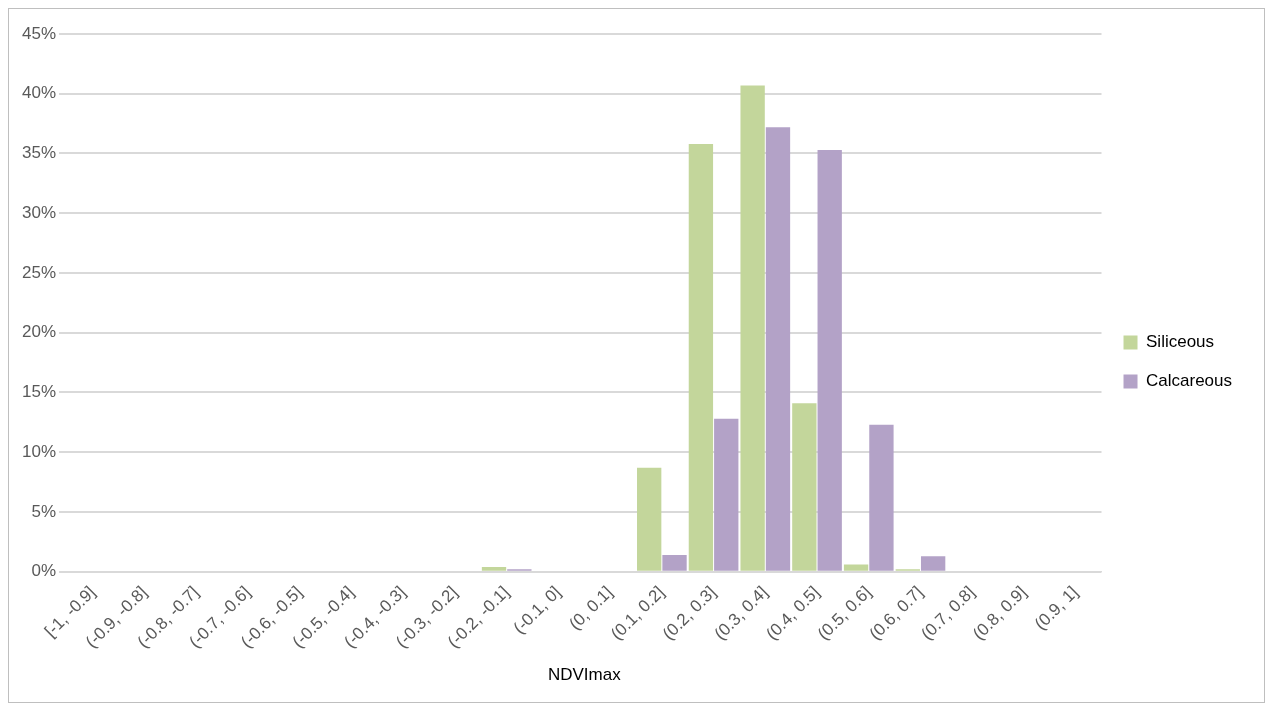 This screenshot has height=713, width=1273. Describe the element at coordinates (39, 451) in the screenshot. I see `y-tick-label: 10%` at that location.